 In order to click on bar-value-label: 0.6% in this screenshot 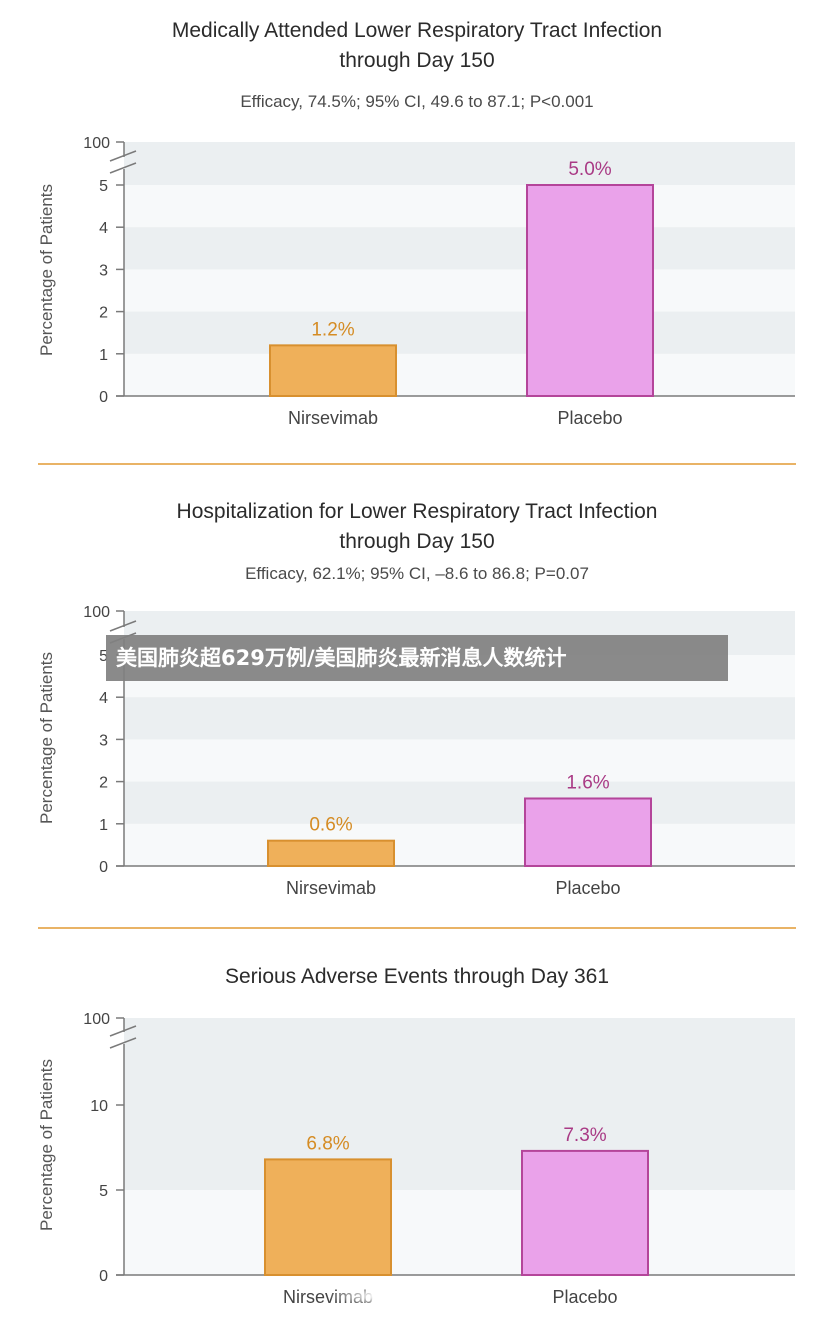, I will do `click(330, 825)`.